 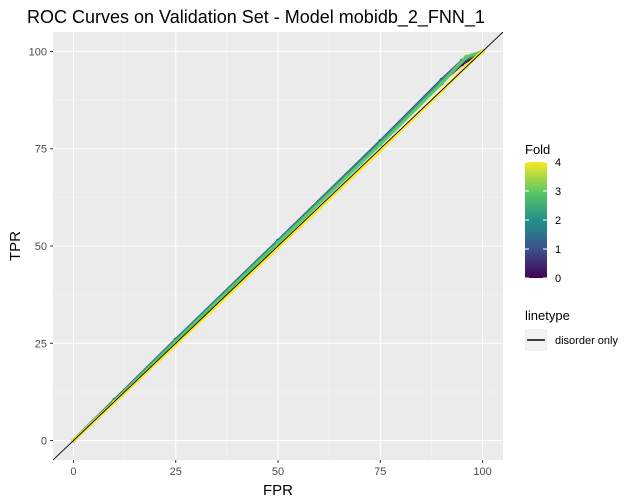 I want to click on linetype-legend-title: linetype, so click(x=547, y=315).